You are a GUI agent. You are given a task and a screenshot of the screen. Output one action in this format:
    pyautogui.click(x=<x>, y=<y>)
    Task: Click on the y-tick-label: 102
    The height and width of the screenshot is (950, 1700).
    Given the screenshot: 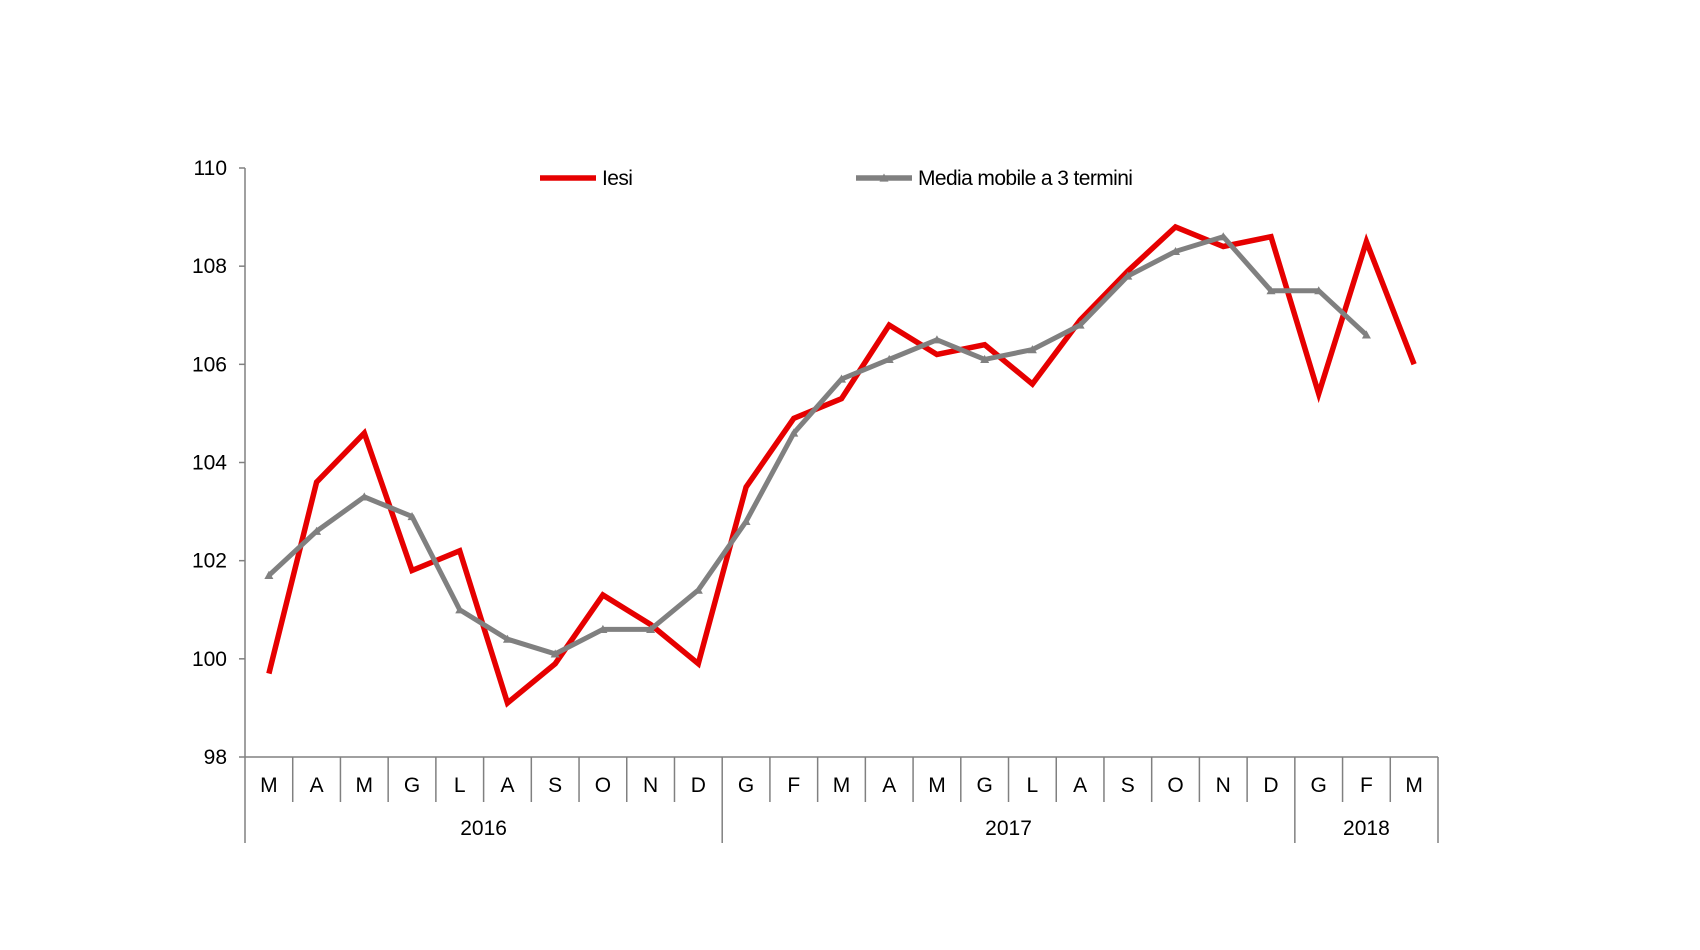 What is the action you would take?
    pyautogui.click(x=209, y=561)
    